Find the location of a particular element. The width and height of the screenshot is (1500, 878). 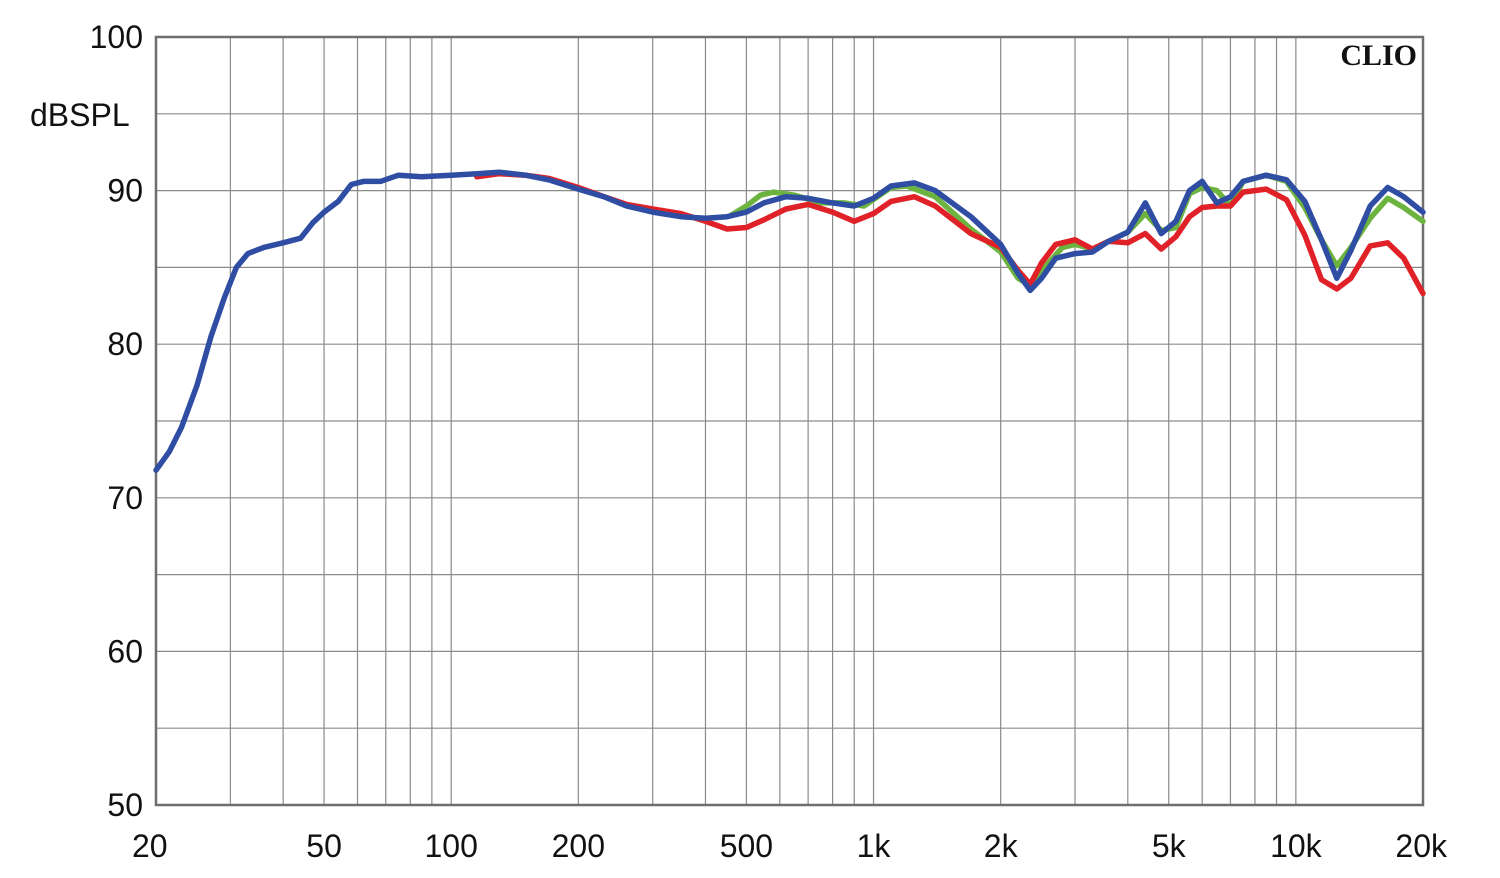

y-tick-label: 90 is located at coordinates (125, 191).